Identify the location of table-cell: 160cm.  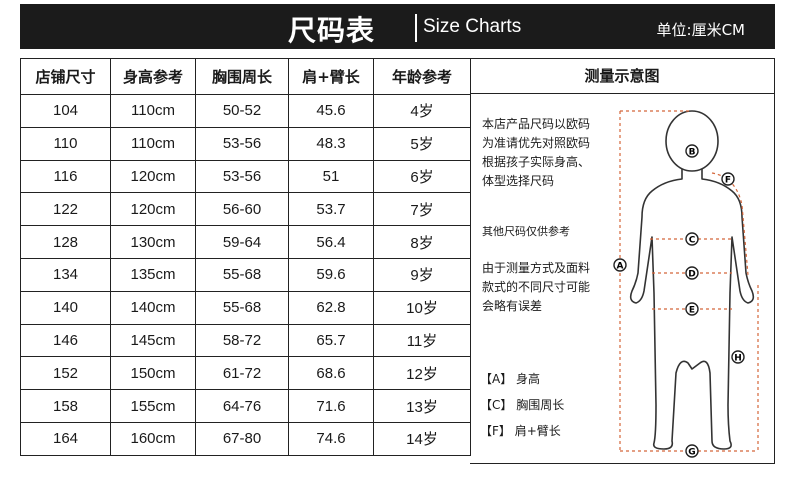
(153, 438).